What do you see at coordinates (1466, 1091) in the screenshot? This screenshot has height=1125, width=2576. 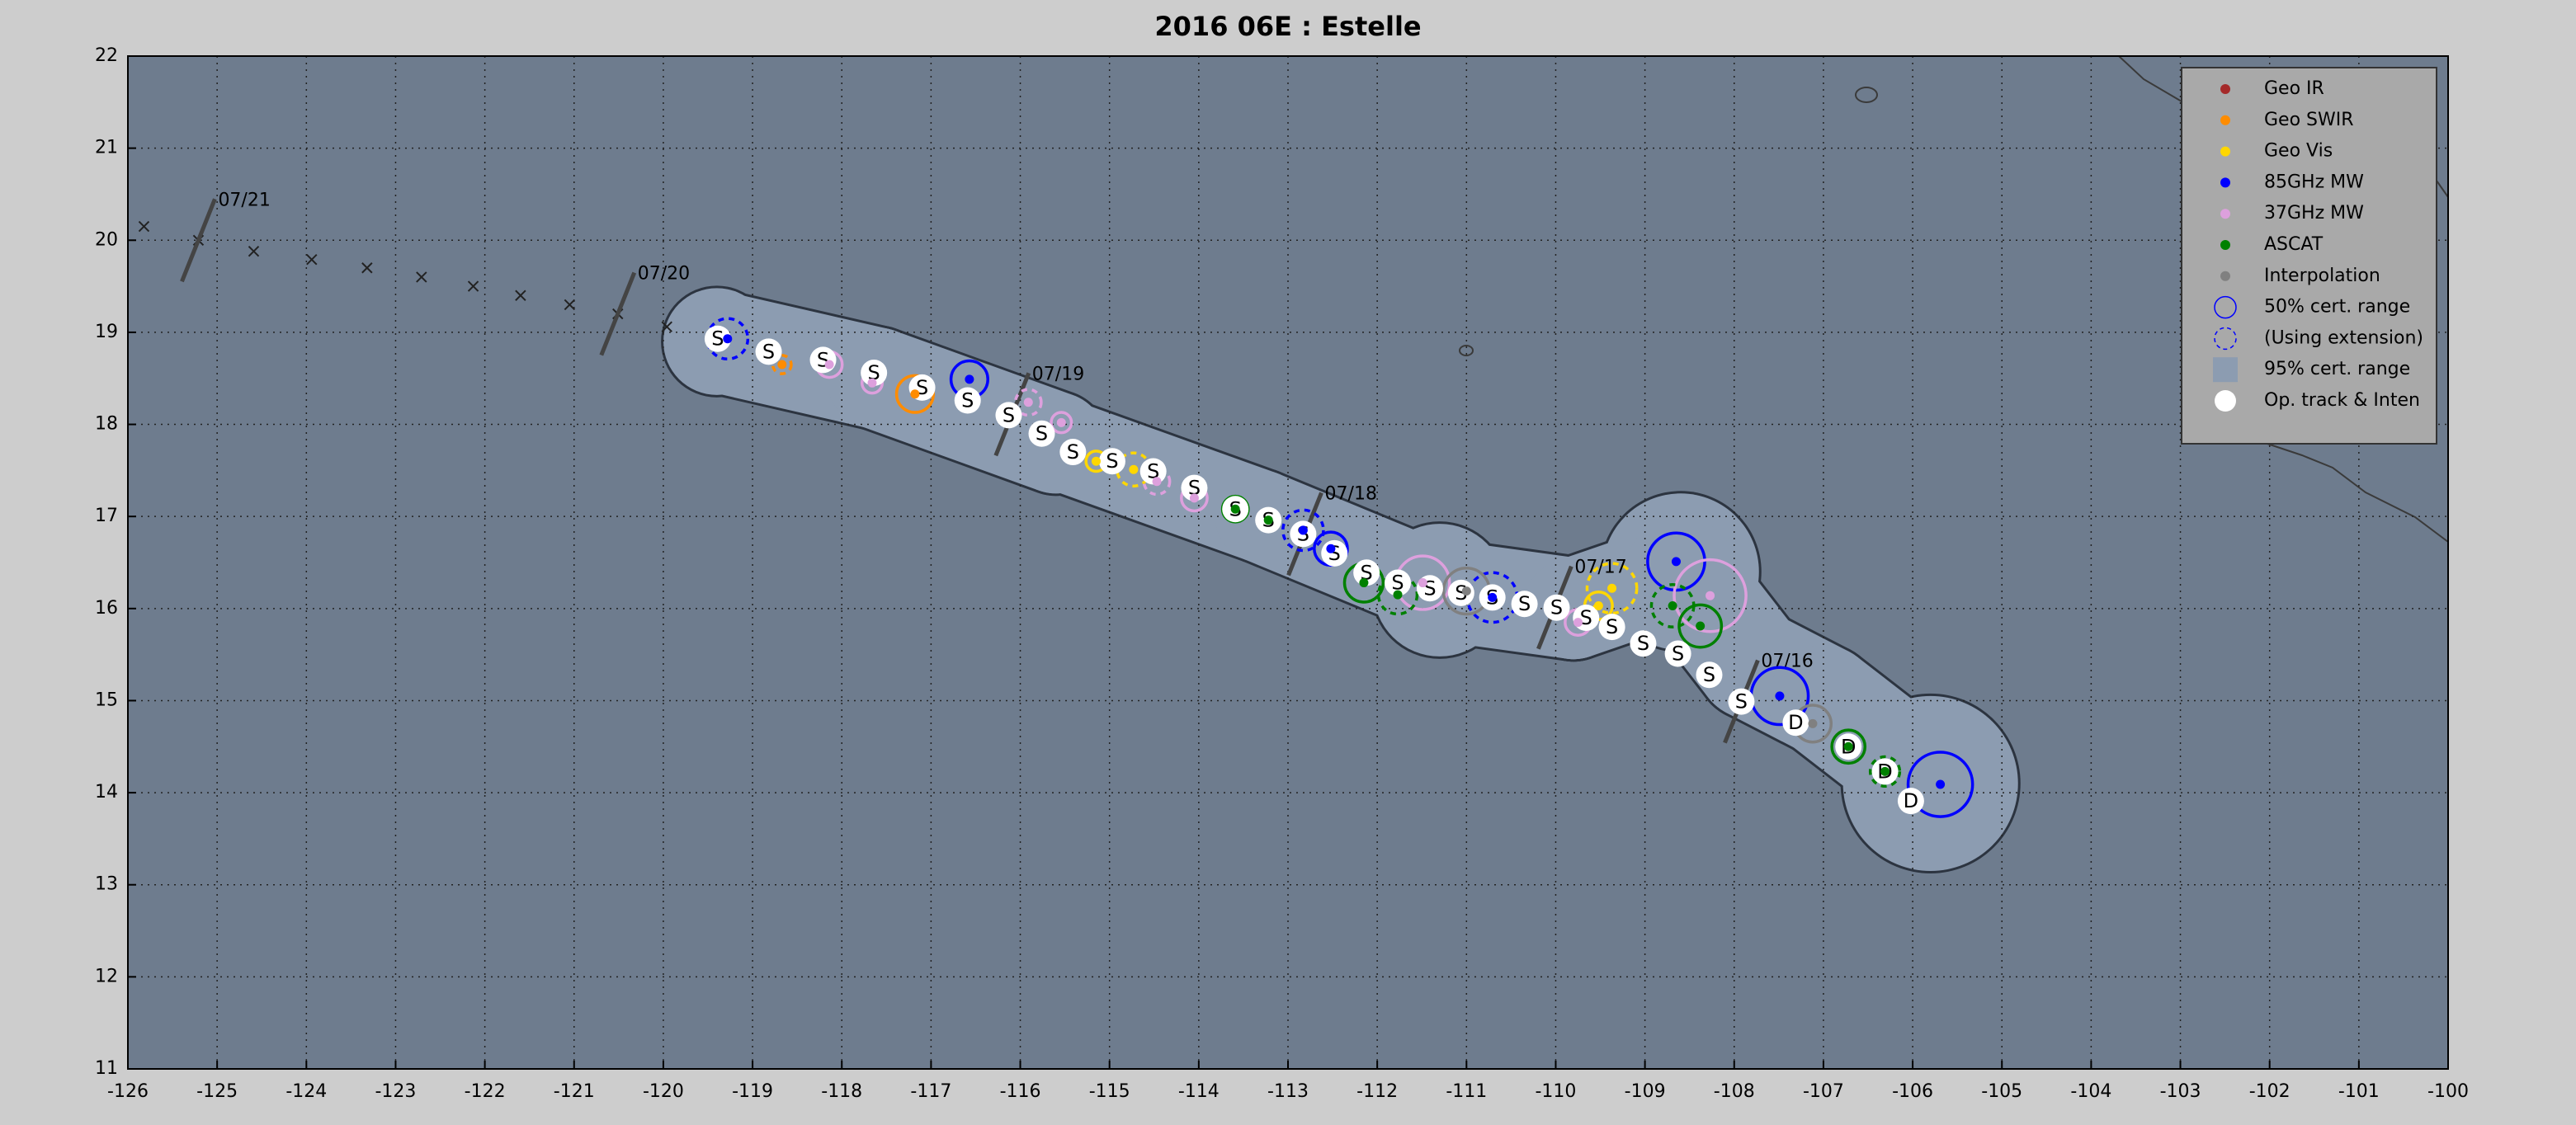 I see `x-tick-label: -111` at bounding box center [1466, 1091].